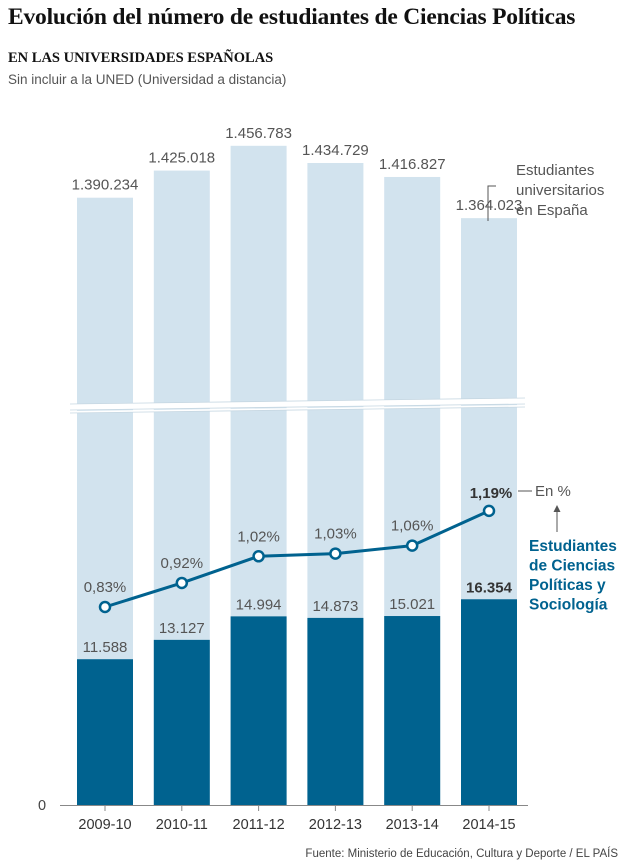 This screenshot has height=868, width=630. I want to click on x-tick-label: 2009-10, so click(104, 825).